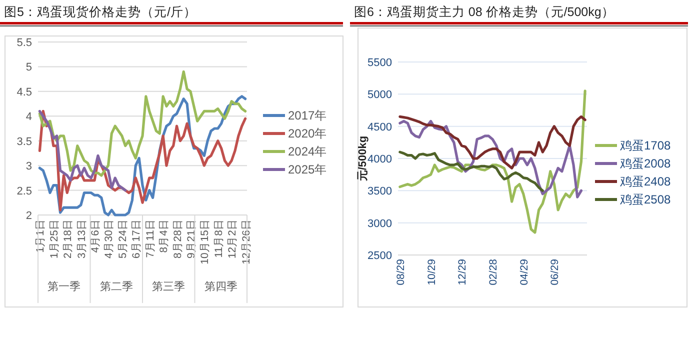  I want to click on x-tick-label: 11月8日, so click(218, 238).